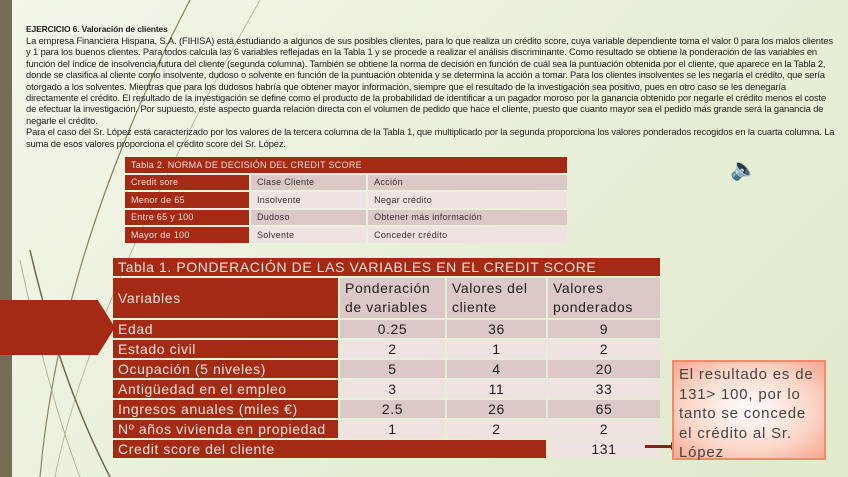  I want to click on cell: Menor de 65, so click(187, 200).